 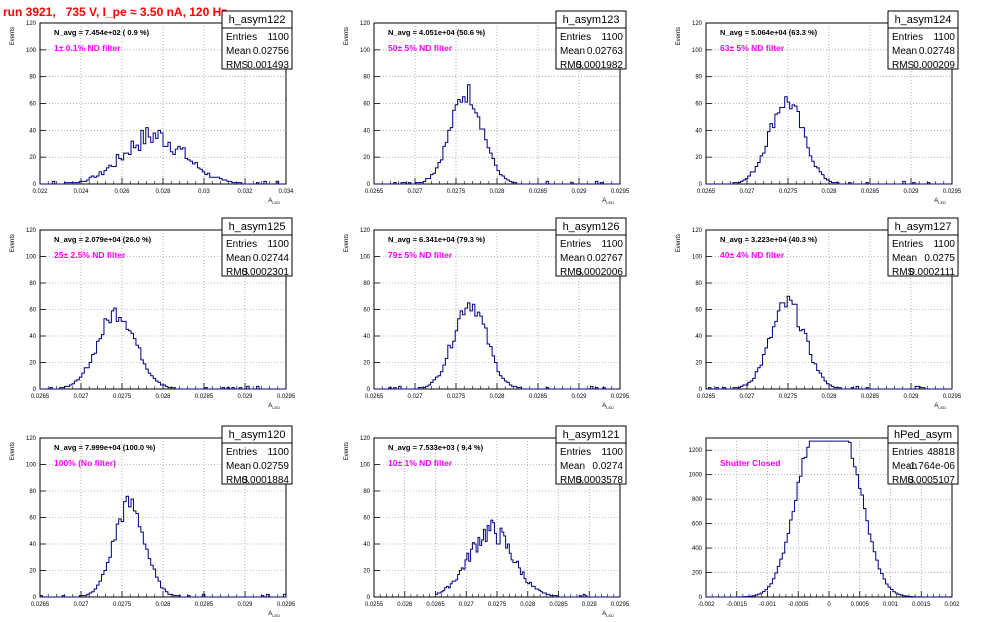 What do you see at coordinates (829, 605) in the screenshot?
I see `x-tick-label: 0` at bounding box center [829, 605].